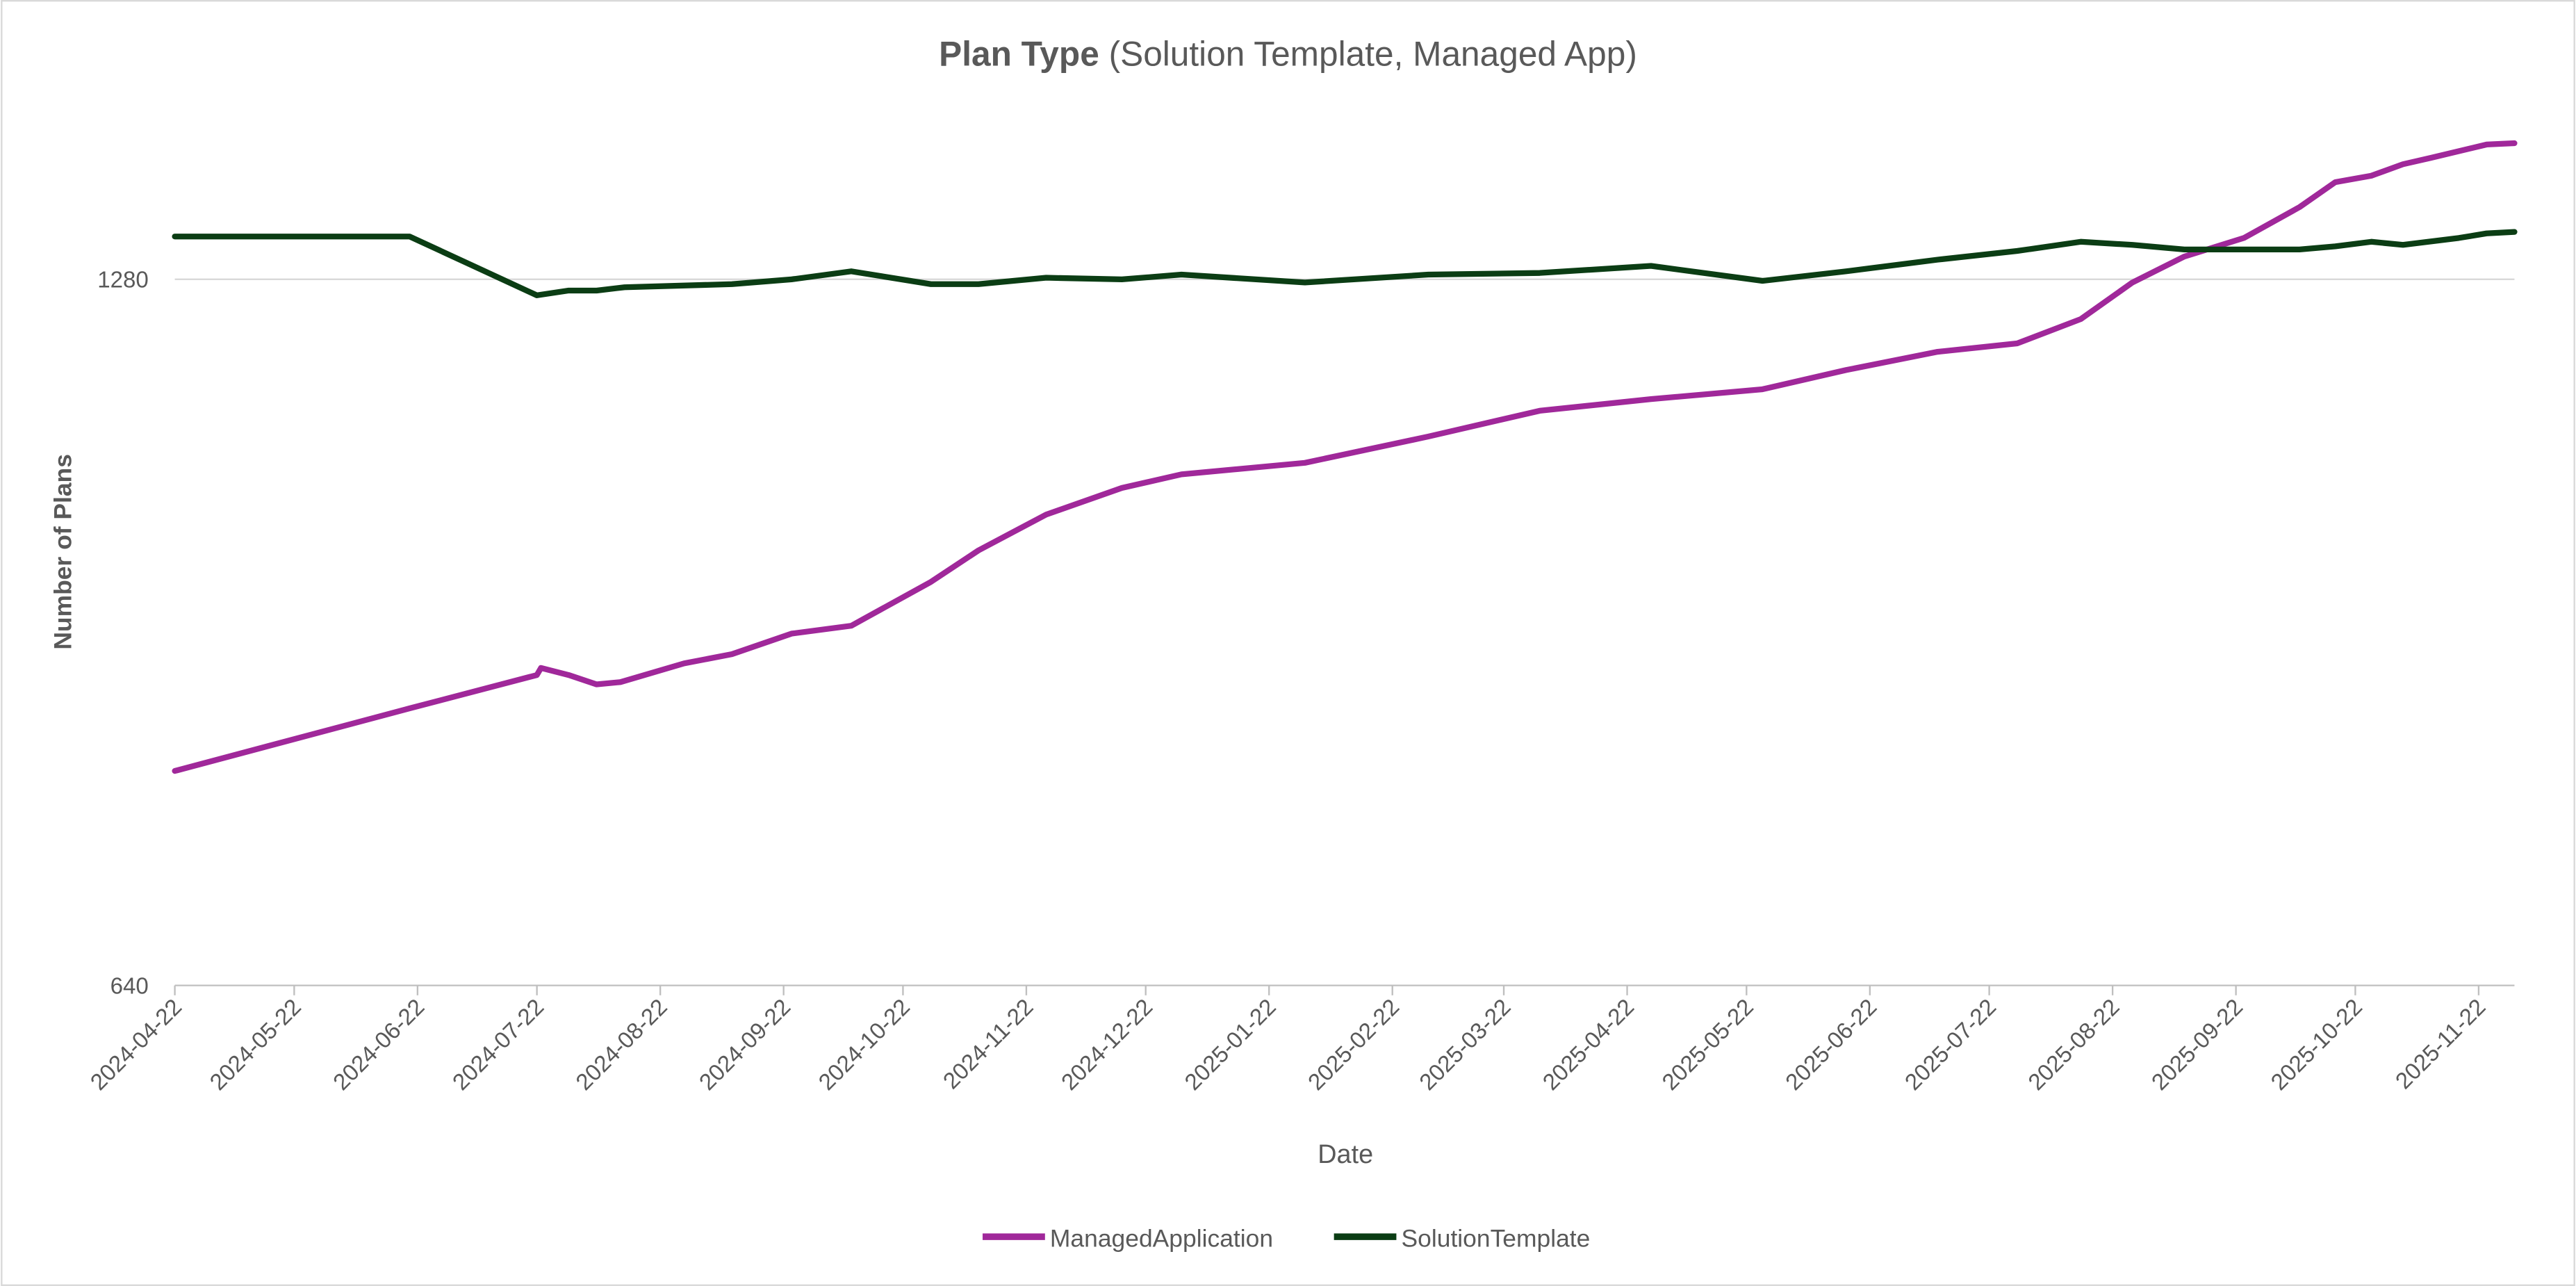  I want to click on legend-label-managedapplication: ManagedApplication, so click(1161, 1238).